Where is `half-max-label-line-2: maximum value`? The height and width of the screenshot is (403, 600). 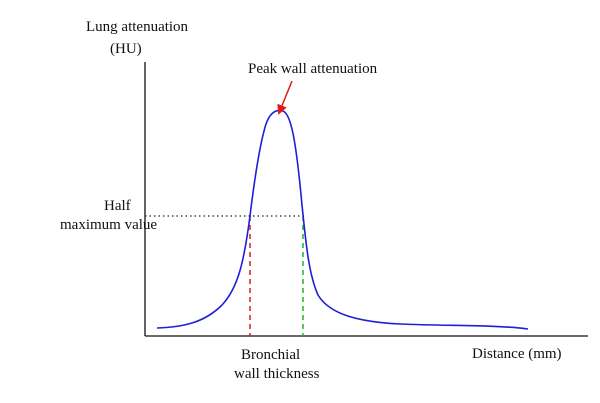 half-max-label-line-2: maximum value is located at coordinates (109, 225).